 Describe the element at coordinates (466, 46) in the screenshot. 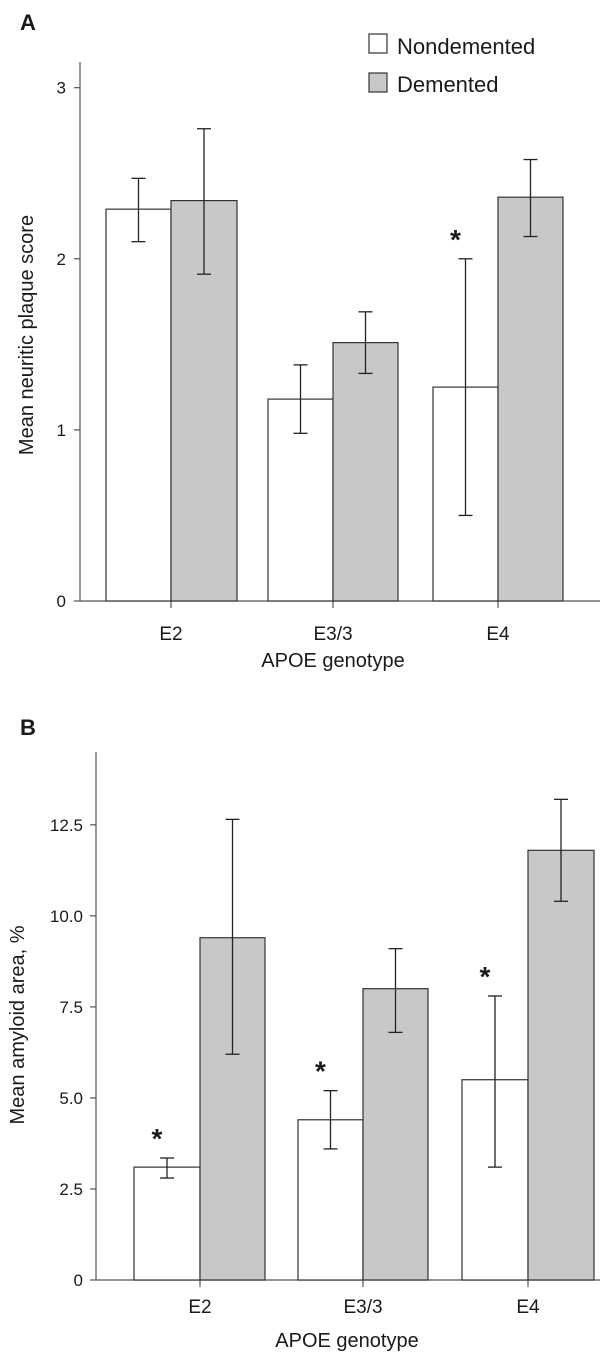

I see `legend-label-nondemented: Nondemented` at that location.